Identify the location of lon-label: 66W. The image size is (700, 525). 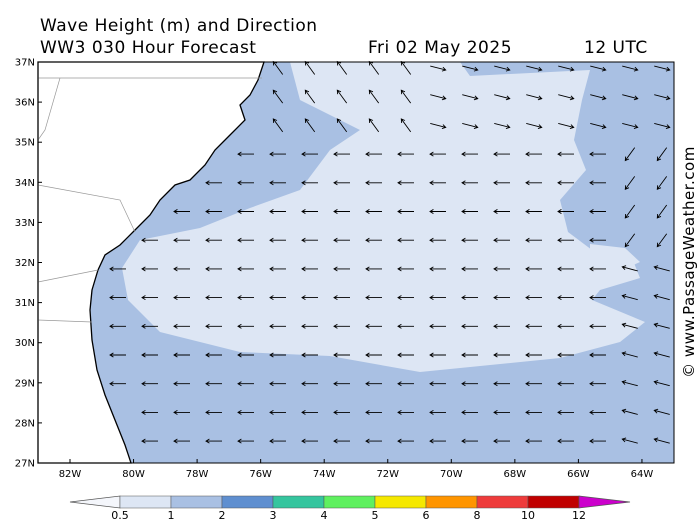
(578, 474).